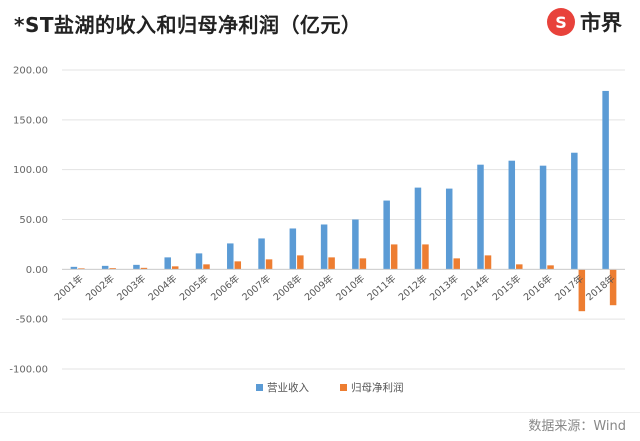 Image resolution: width=640 pixels, height=441 pixels. Describe the element at coordinates (100, 287) in the screenshot. I see `x-tick-label: 2002年` at that location.